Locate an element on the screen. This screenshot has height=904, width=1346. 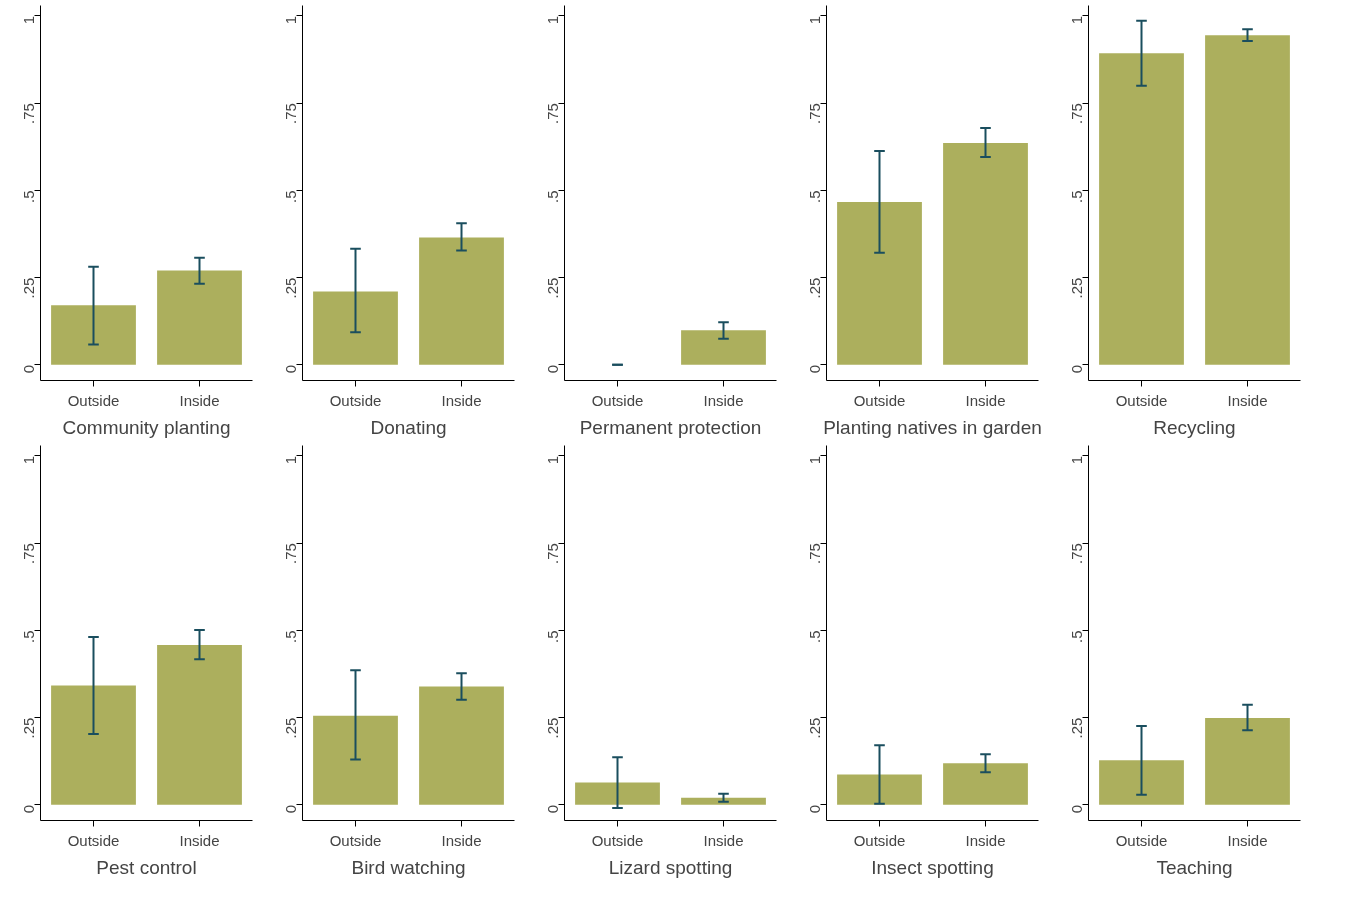
x-axis-title: Bird watching is located at coordinates (408, 867).